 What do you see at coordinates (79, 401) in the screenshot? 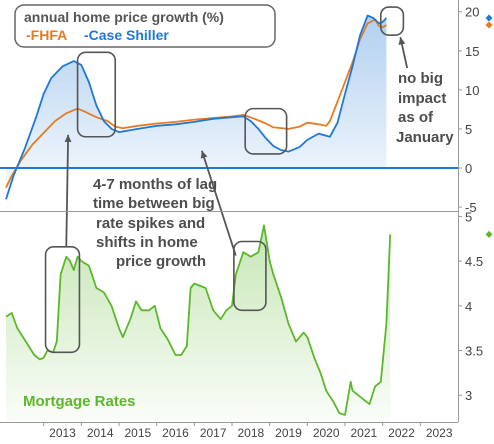
I see `mortgage-rates-label: Mortgage Rates` at bounding box center [79, 401].